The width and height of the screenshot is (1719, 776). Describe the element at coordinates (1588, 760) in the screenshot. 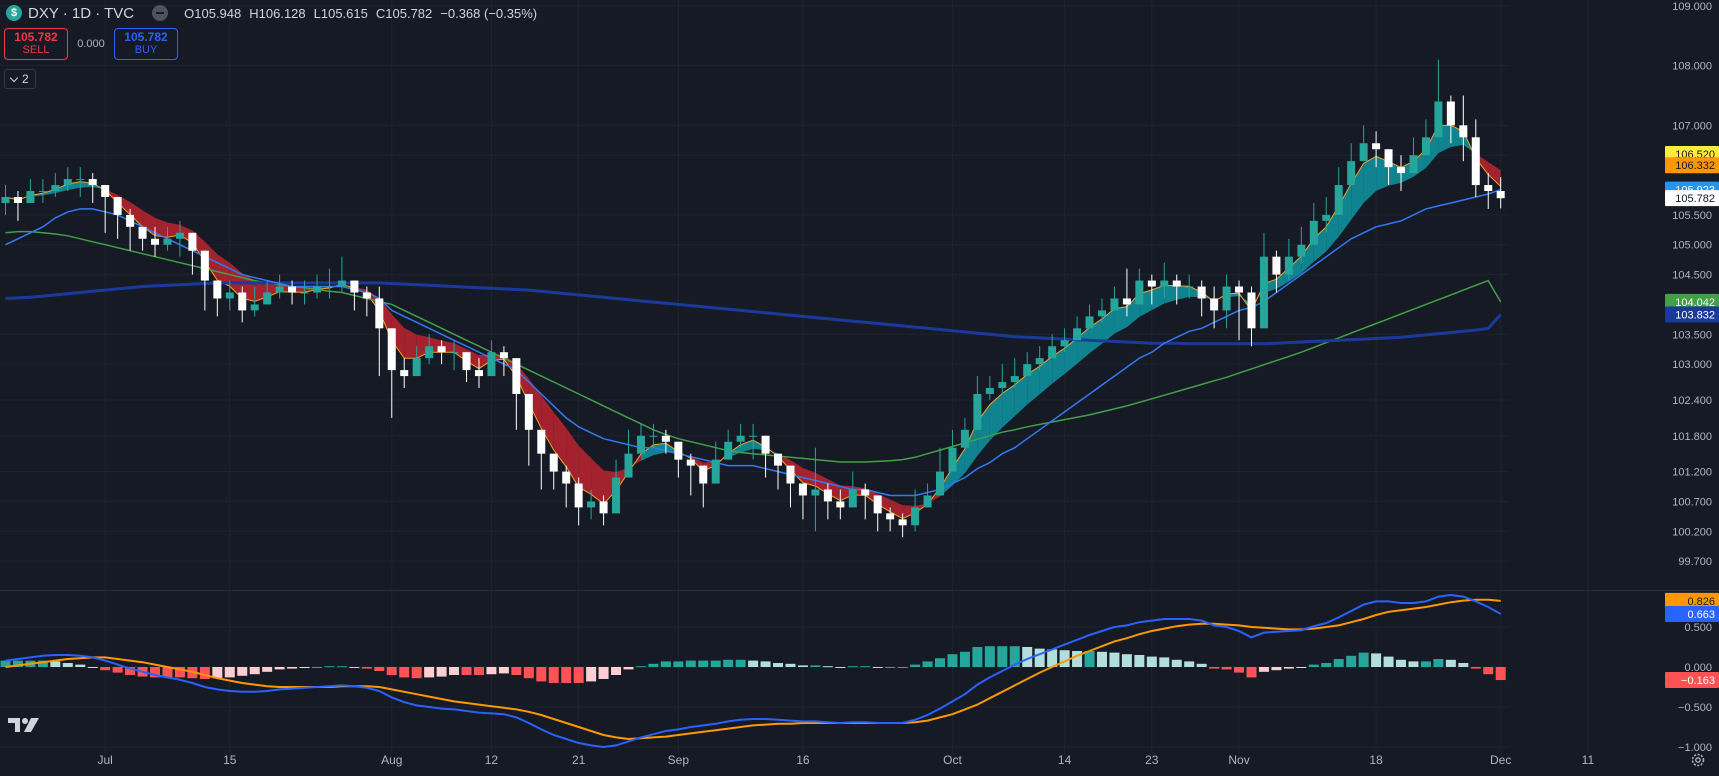

I see `time-tick-label: 11` at that location.